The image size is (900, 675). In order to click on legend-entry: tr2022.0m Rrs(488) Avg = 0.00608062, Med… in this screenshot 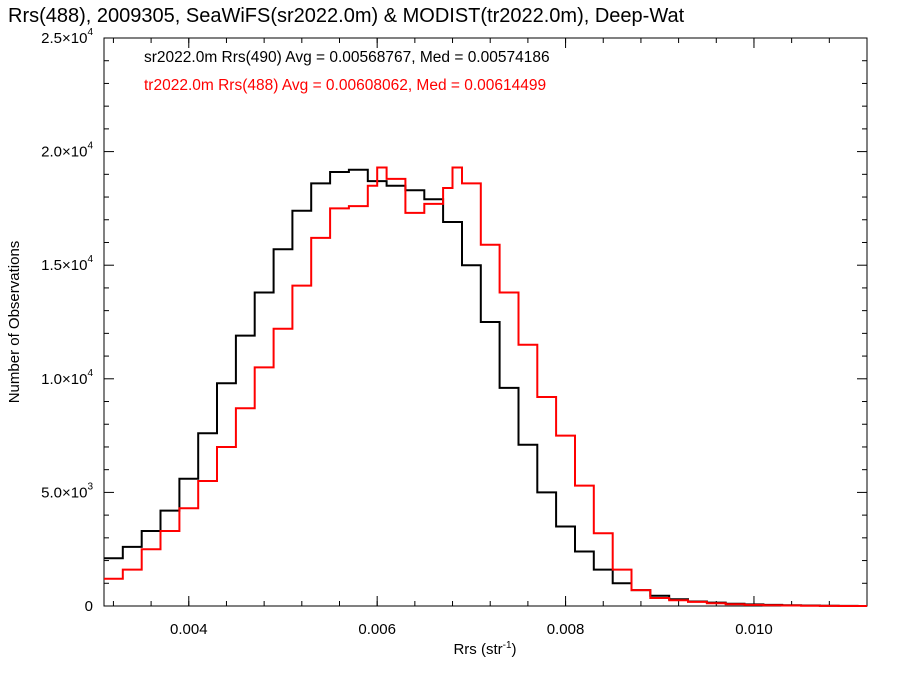, I will do `click(345, 85)`.